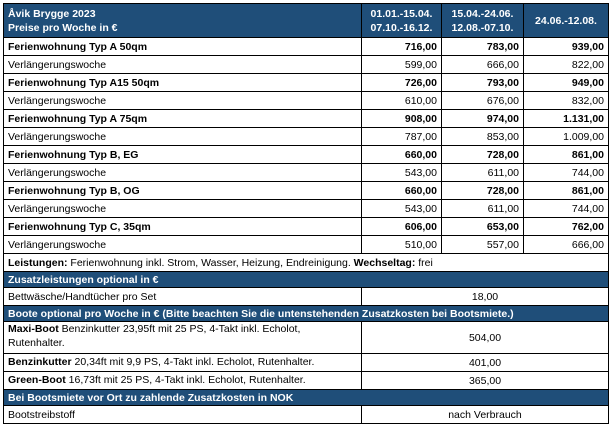 Image resolution: width=614 pixels, height=424 pixels. Describe the element at coordinates (401, 13) in the screenshot. I see `period-1-line1: 01.01.-15.04.` at that location.